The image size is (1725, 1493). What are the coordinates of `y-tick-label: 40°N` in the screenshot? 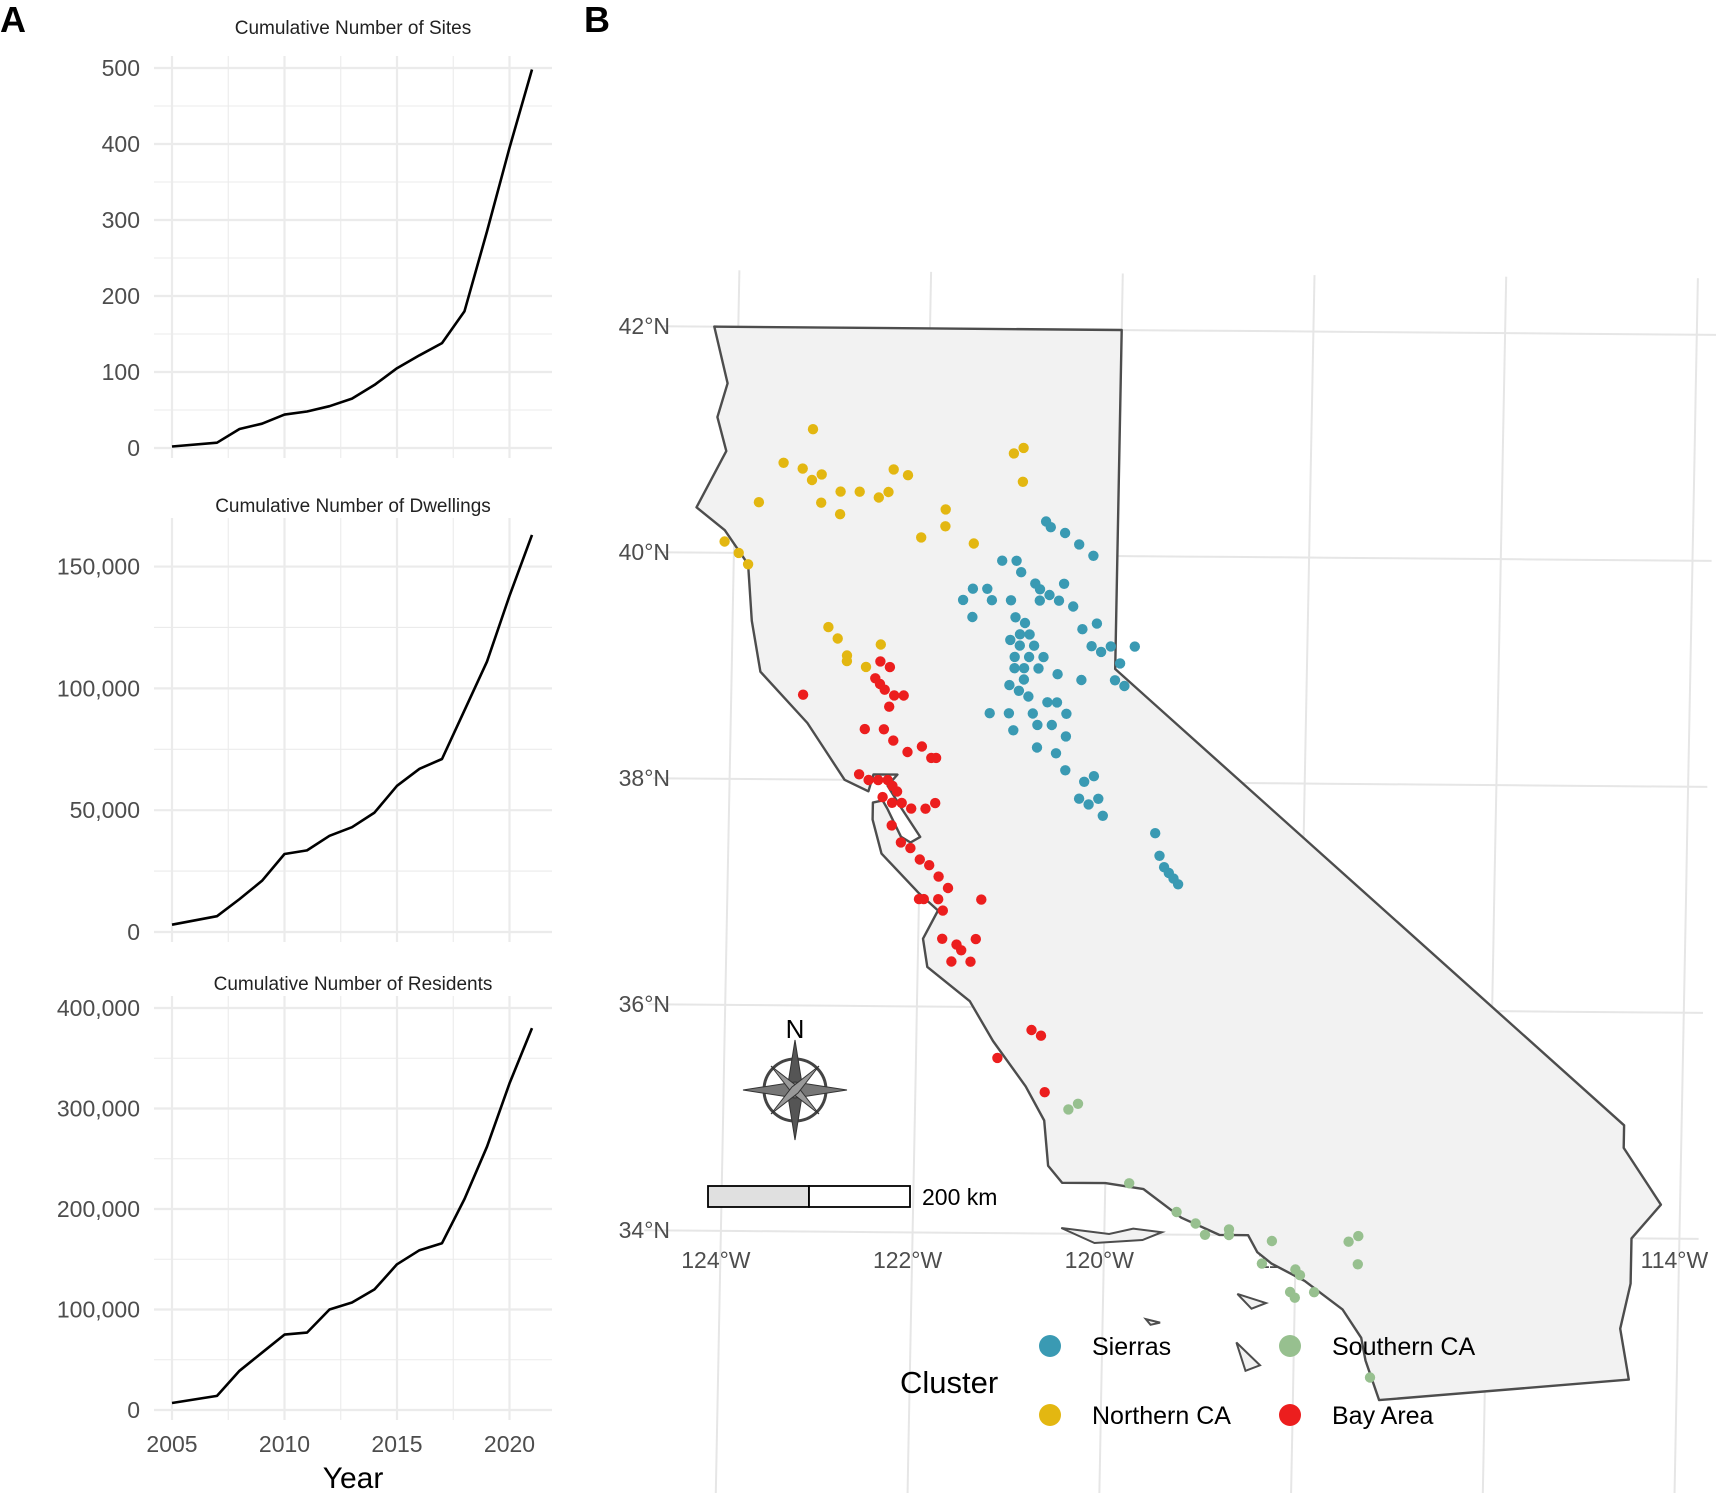 It's located at (644, 552).